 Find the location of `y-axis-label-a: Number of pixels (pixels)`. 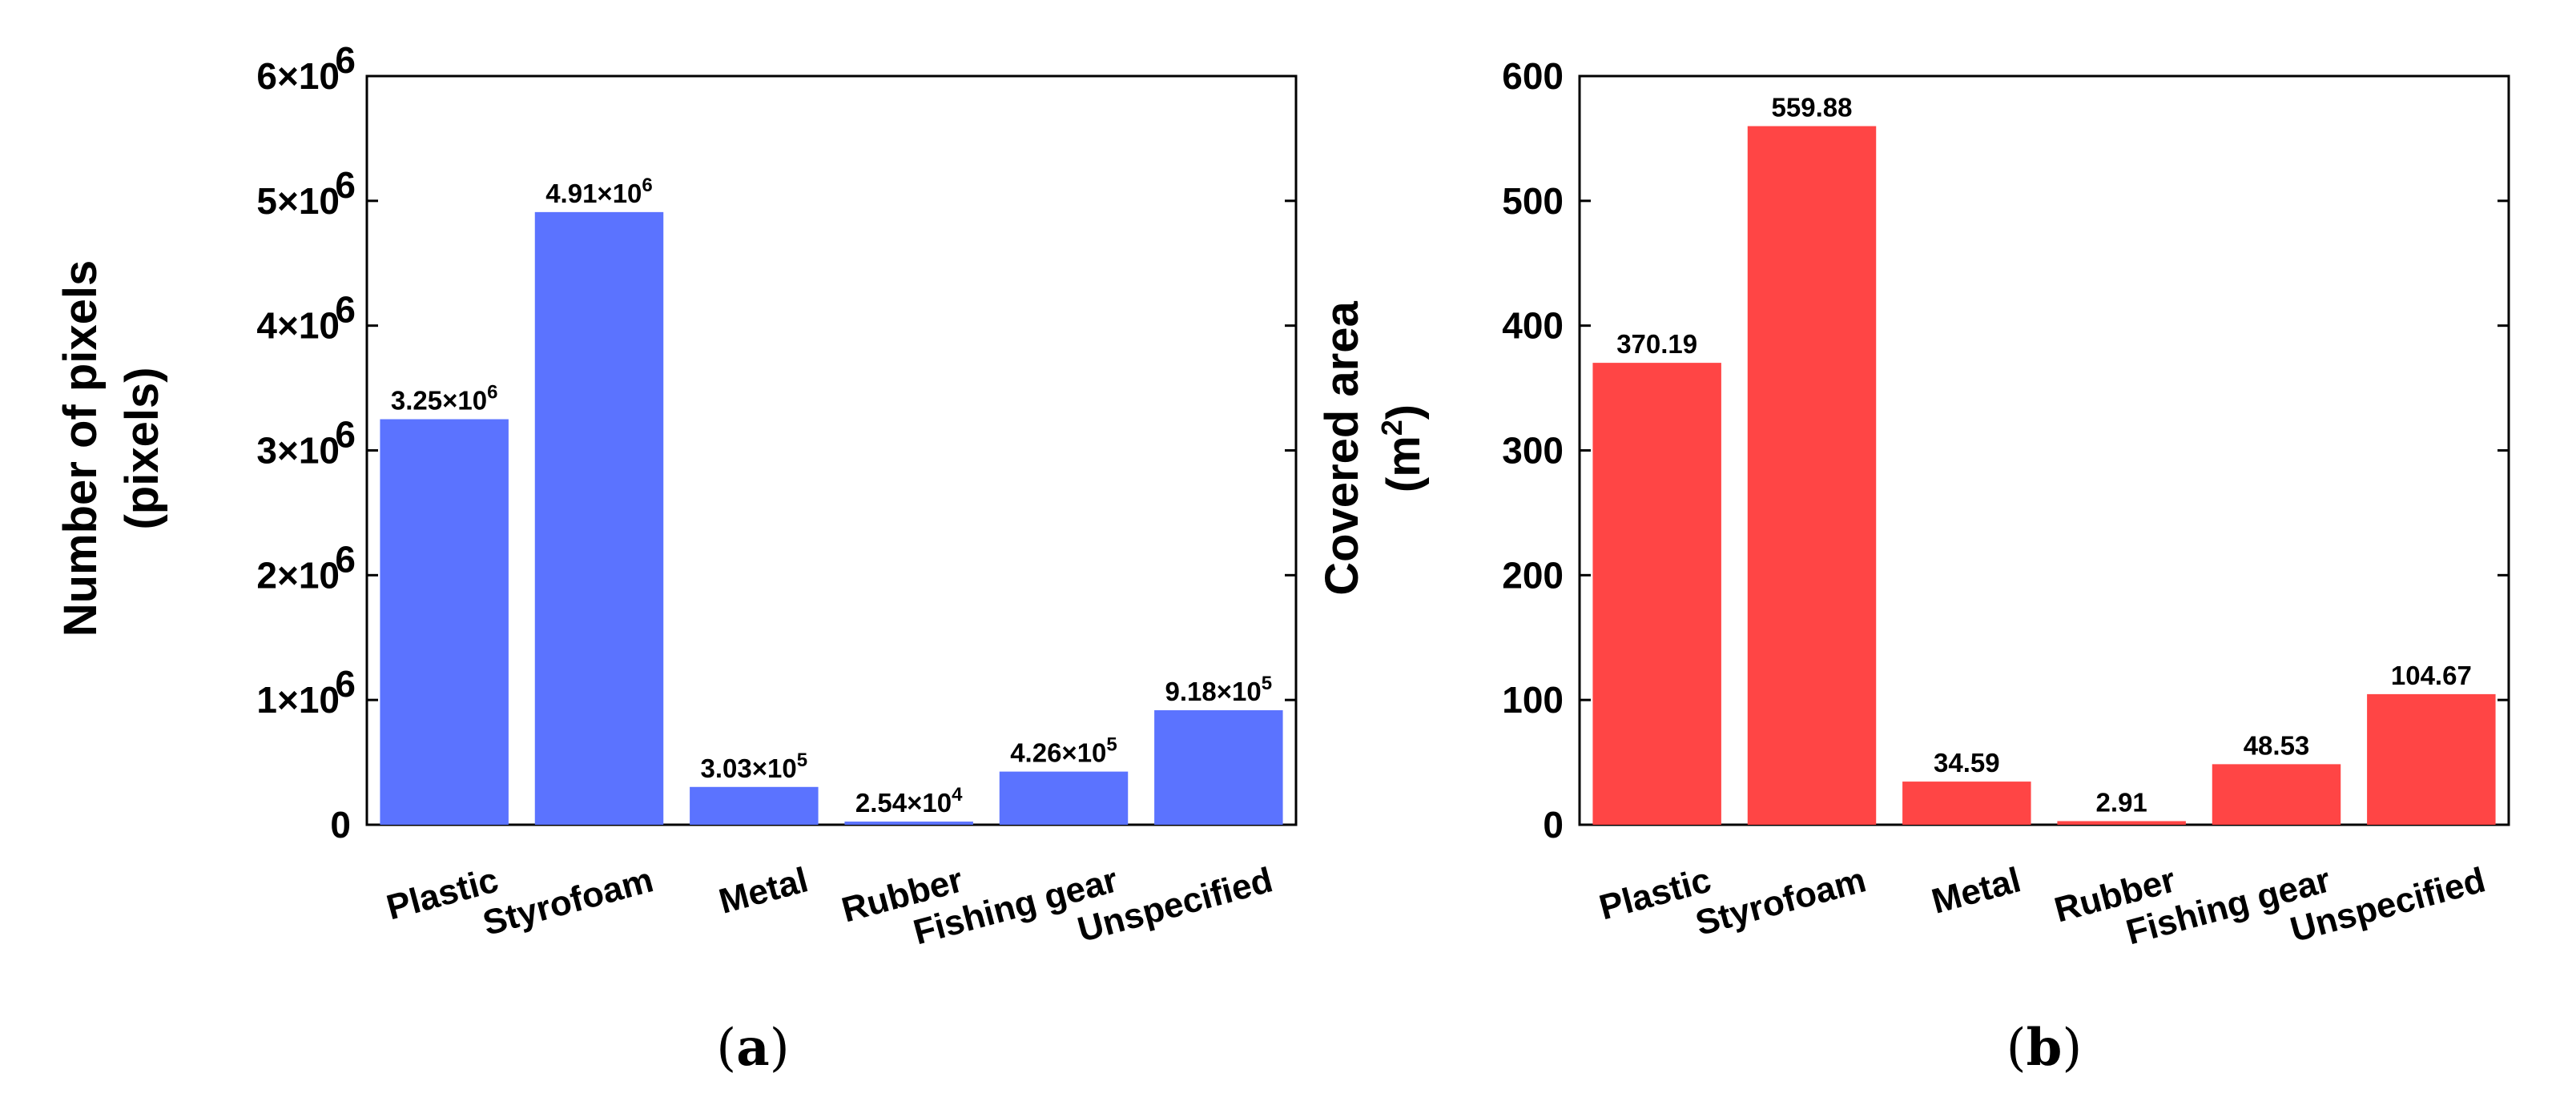

y-axis-label-a: Number of pixels (pixels) is located at coordinates (111, 448).